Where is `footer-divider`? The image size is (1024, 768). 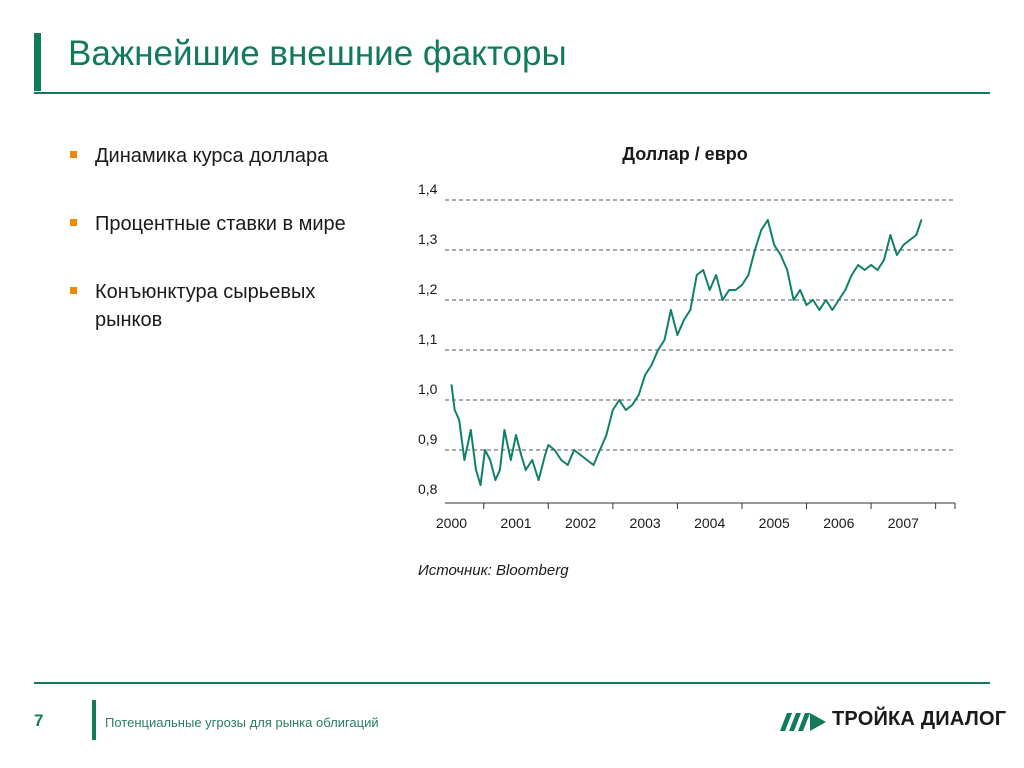
footer-divider is located at coordinates (512, 683).